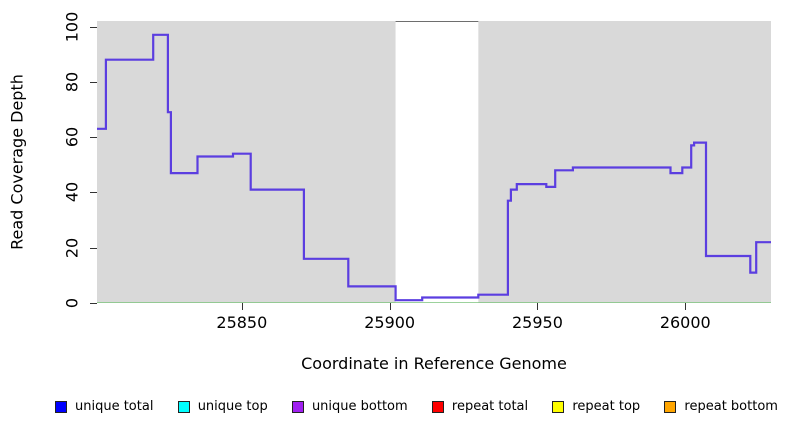 Image resolution: width=792 pixels, height=432 pixels. Describe the element at coordinates (72, 137) in the screenshot. I see `y-tick-label: 60` at that location.